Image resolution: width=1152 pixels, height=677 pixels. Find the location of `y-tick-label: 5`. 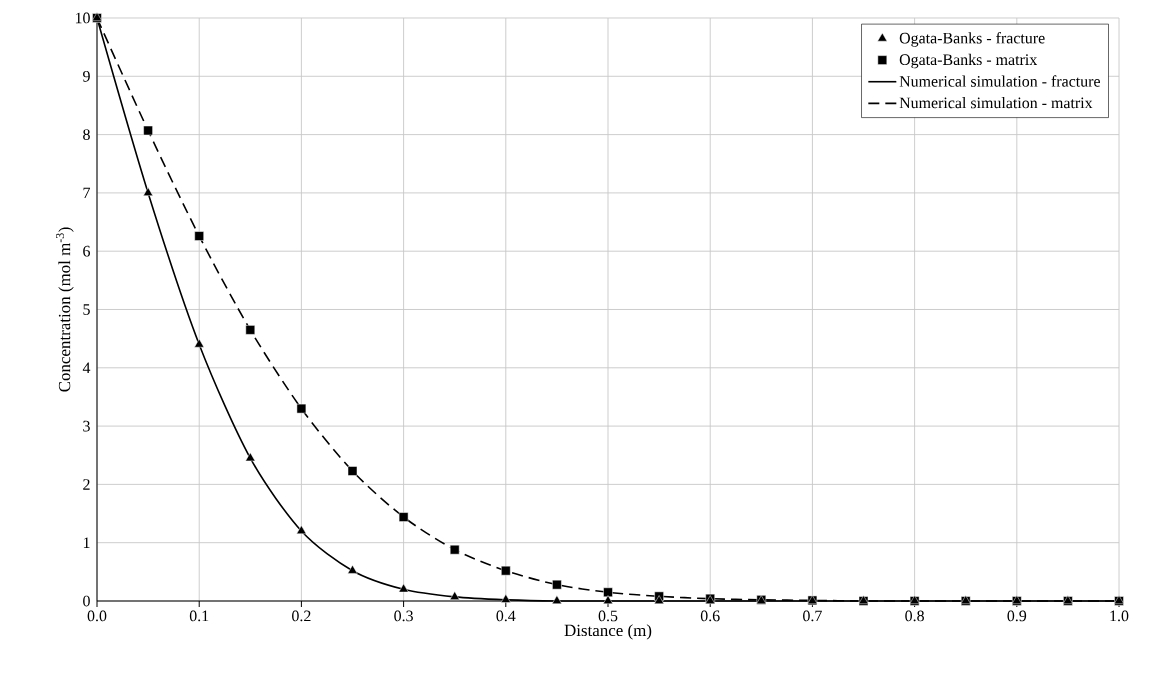

y-tick-label: 5 is located at coordinates (86, 309).